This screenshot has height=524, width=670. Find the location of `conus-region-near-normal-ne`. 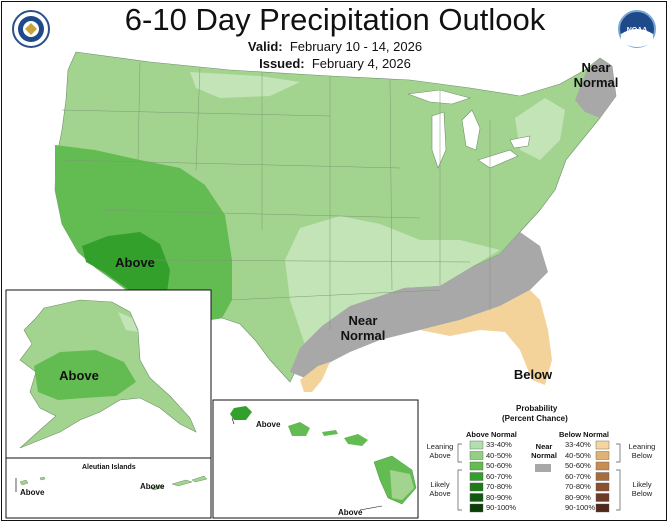

conus-region-near-normal-ne is located at coordinates (595, 88).